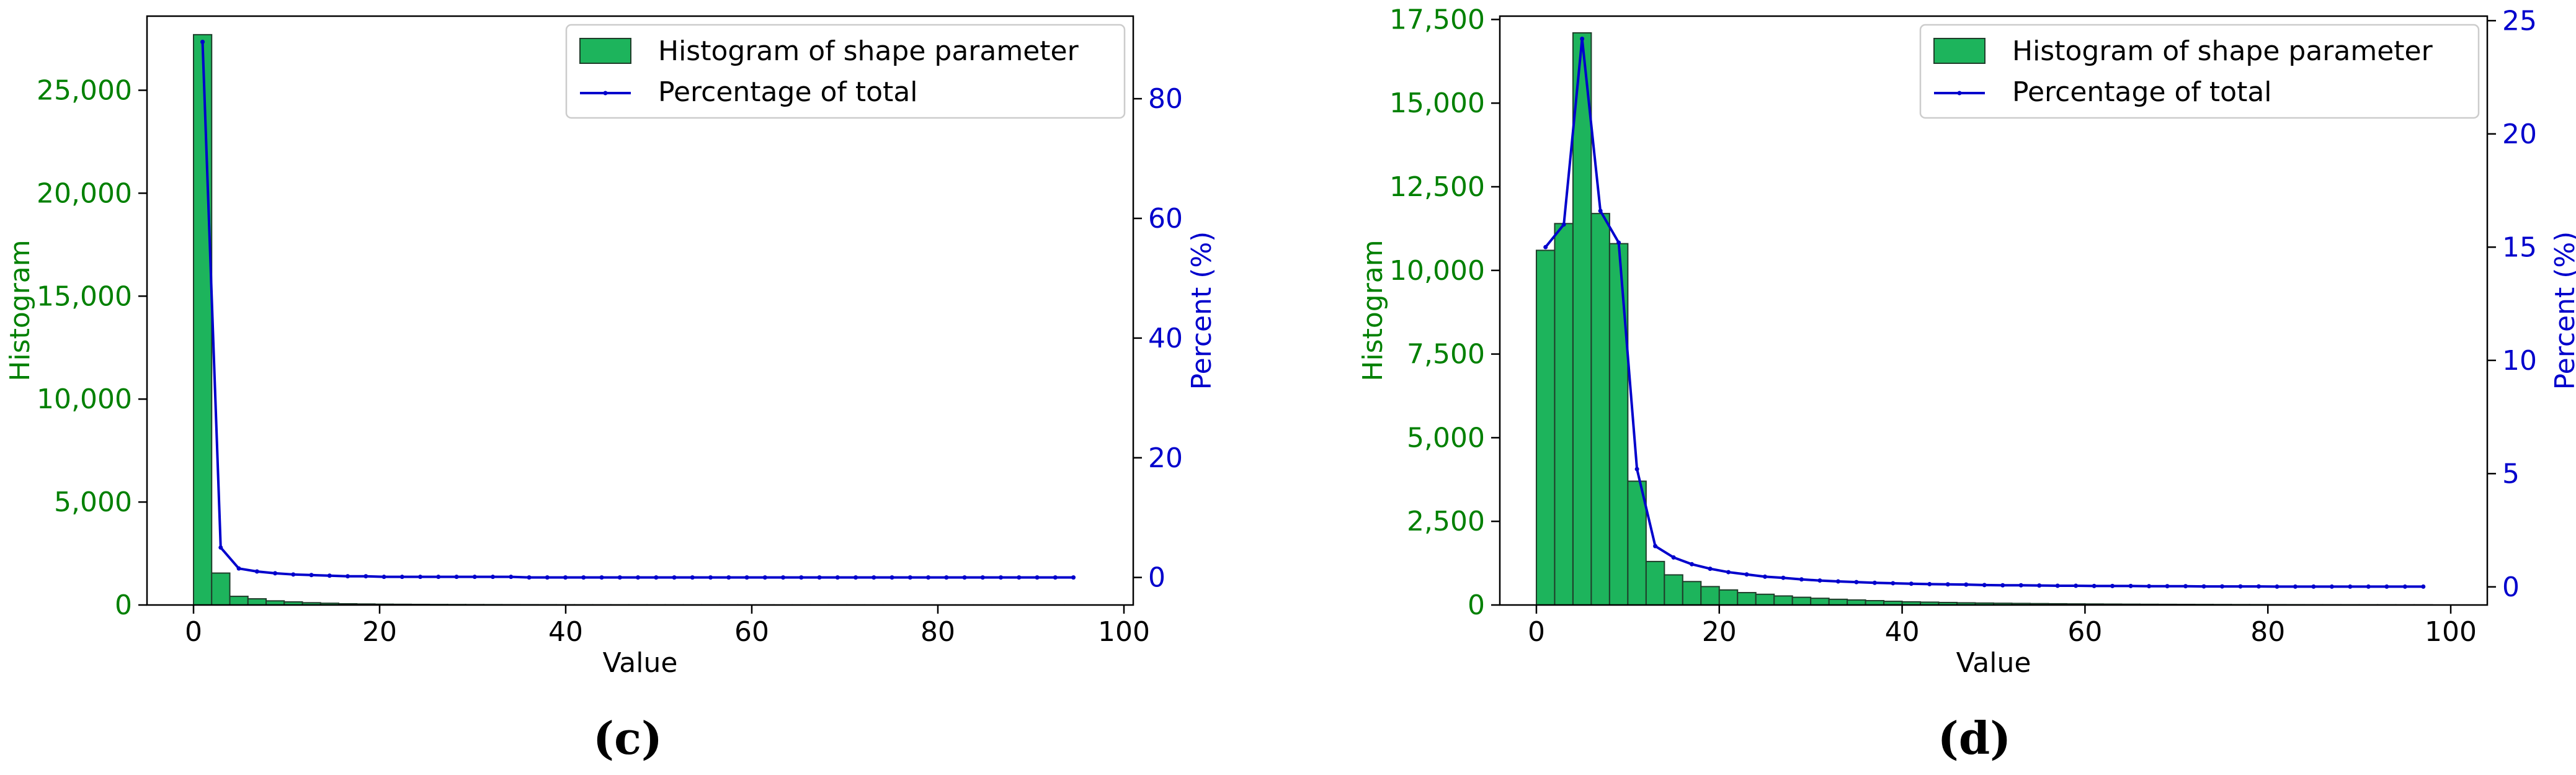 This screenshot has height=775, width=2576. What do you see at coordinates (2520, 361) in the screenshot?
I see `y-right-tick-label: 10` at bounding box center [2520, 361].